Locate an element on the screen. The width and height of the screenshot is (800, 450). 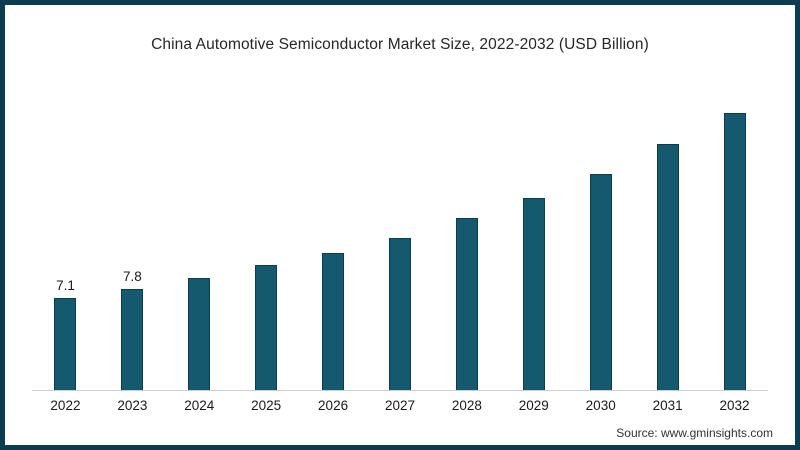
bar-2027 is located at coordinates (399, 314).